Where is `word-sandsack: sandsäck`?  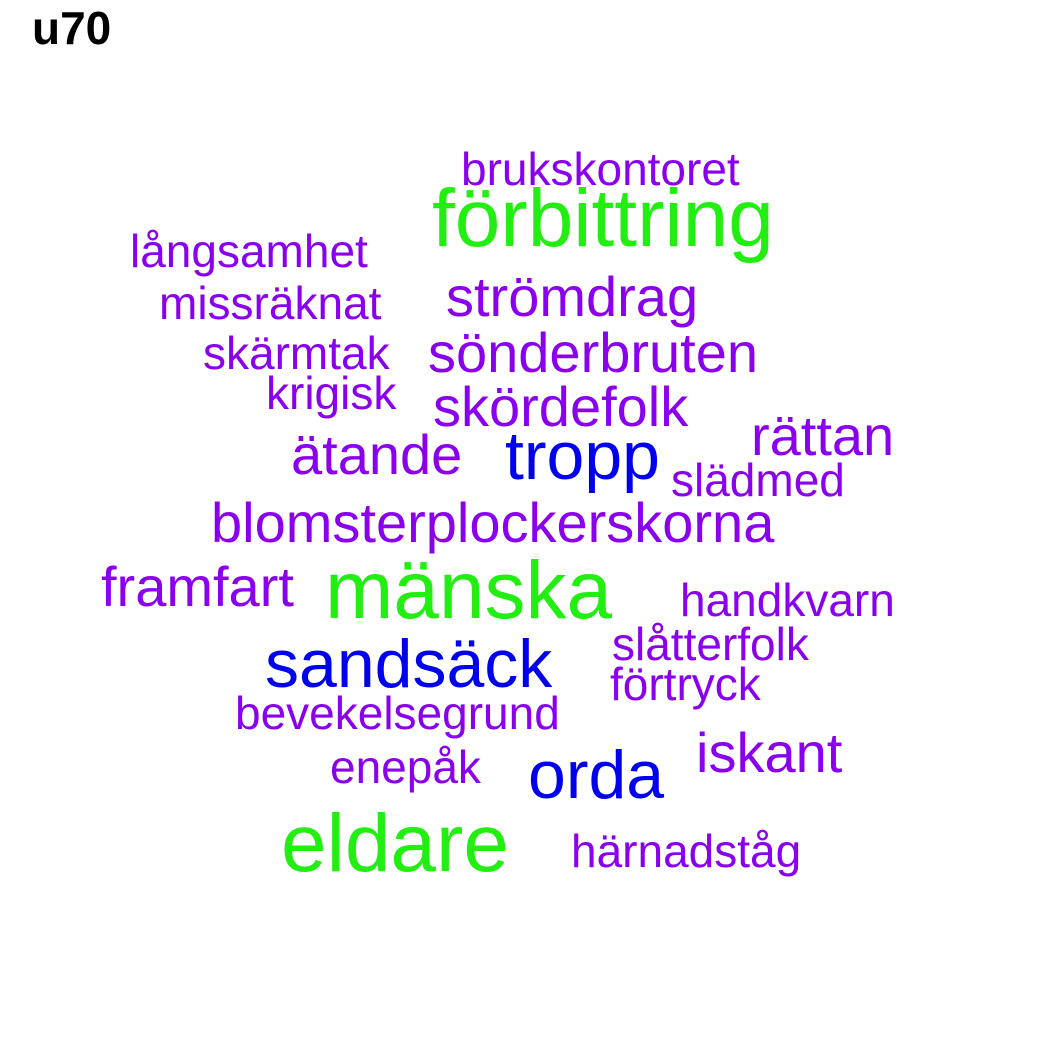
word-sandsack: sandsäck is located at coordinates (409, 664).